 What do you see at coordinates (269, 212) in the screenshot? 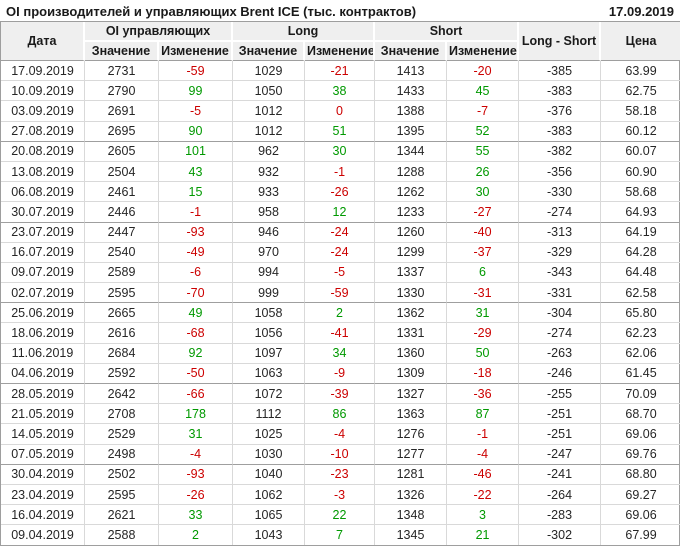
I see `cell-long: 958` at bounding box center [269, 212].